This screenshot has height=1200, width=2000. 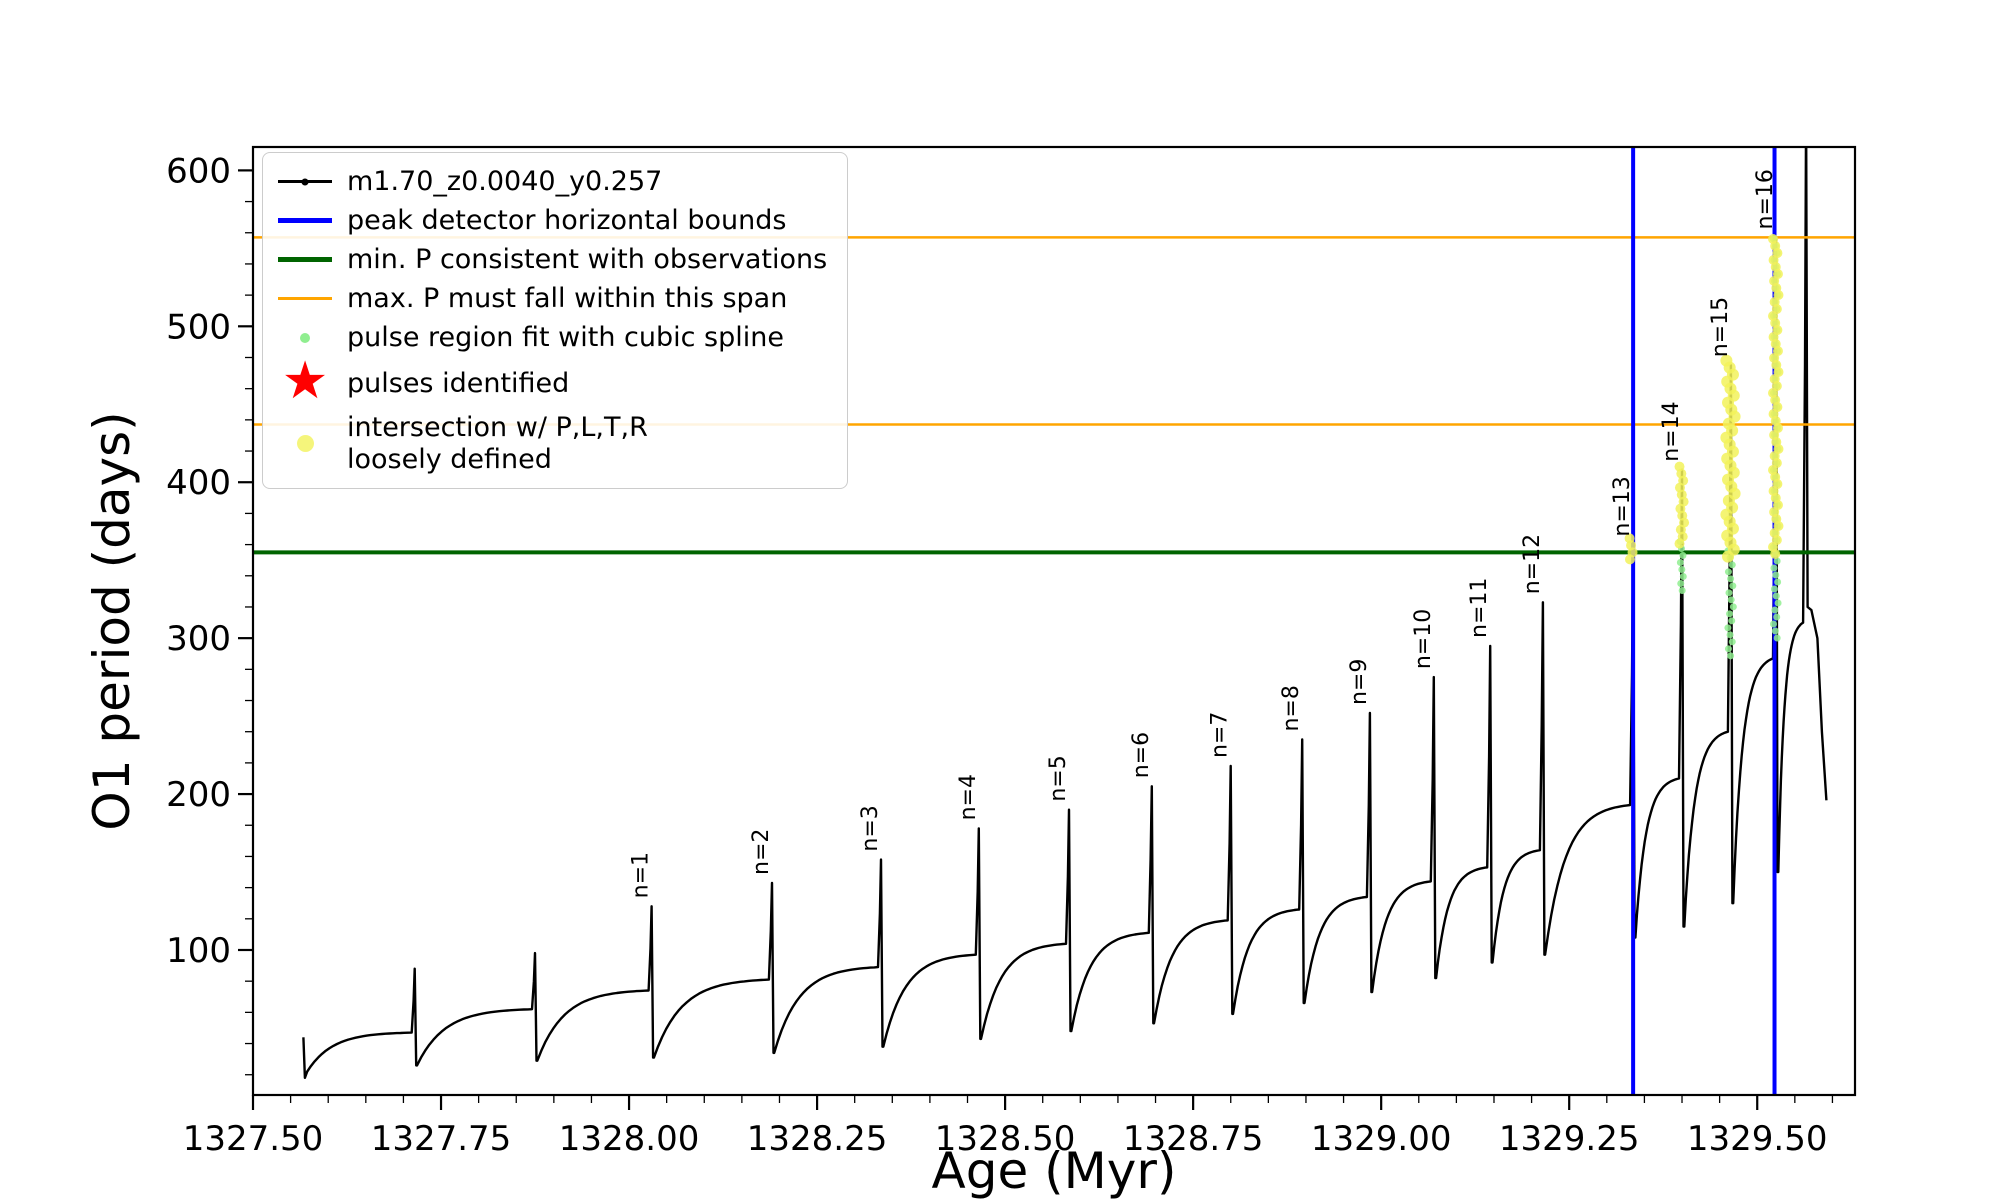 I want to click on pulse-label: n=10, so click(x=1423, y=639).